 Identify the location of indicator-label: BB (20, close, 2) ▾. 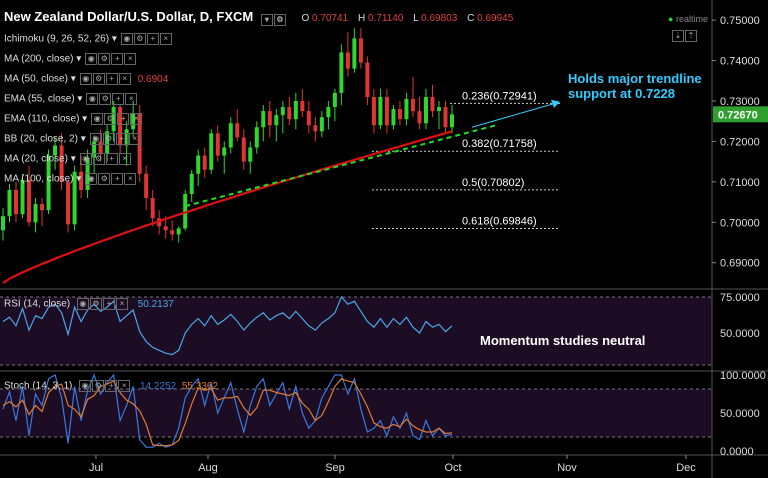
(45, 139).